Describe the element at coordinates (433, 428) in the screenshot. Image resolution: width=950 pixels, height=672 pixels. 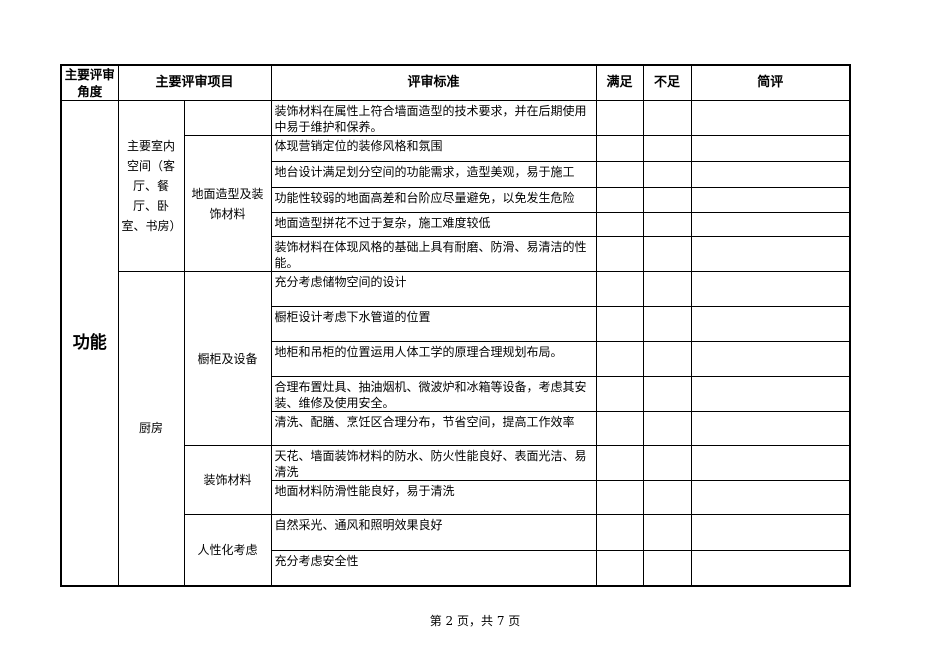
I see `criterion-cell: 清洗、配膳、烹饪区合理分布，节省空间，提高工作效率` at that location.